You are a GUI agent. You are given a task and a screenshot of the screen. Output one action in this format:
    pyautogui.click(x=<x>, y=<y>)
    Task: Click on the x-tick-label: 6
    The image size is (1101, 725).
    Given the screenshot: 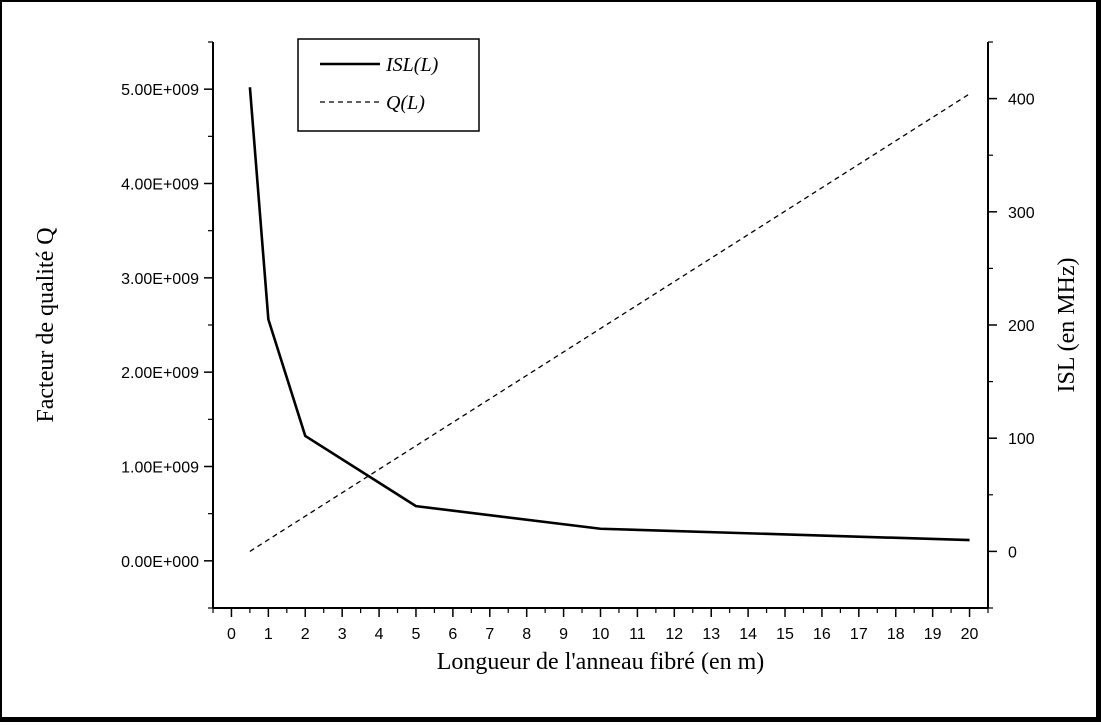 What is the action you would take?
    pyautogui.click(x=452, y=634)
    